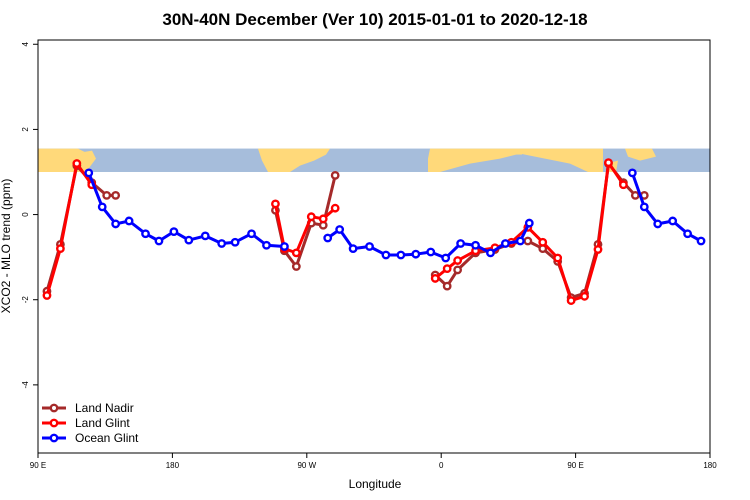 This screenshot has width=750, height=500. Describe the element at coordinates (441, 465) in the screenshot. I see `x-tick-label: 0` at that location.